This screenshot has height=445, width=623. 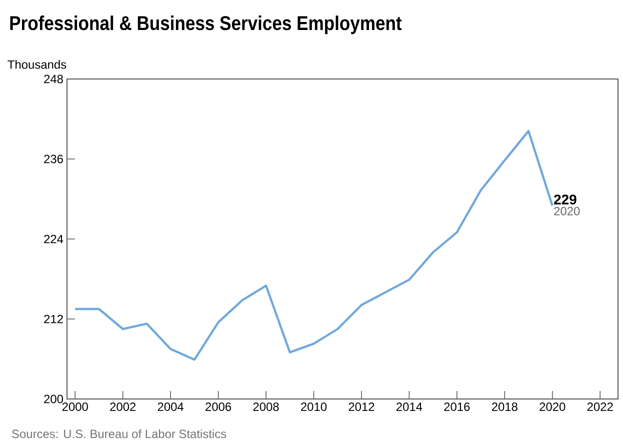 I want to click on chart-title: Professional & Business Services Employment, so click(x=206, y=25).